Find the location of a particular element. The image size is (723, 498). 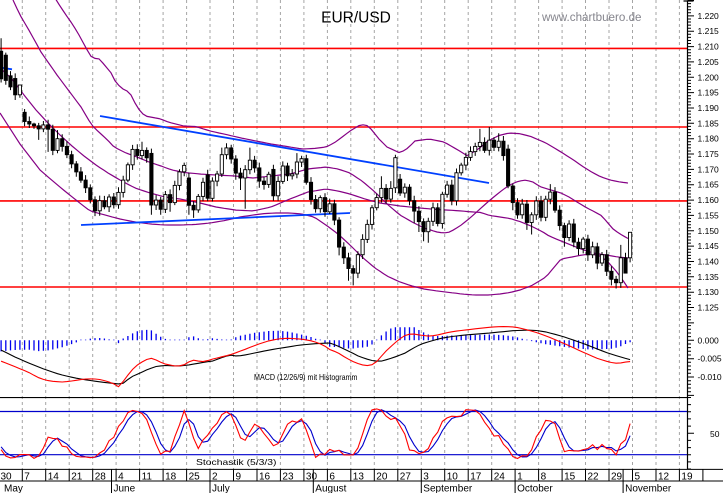

svg-text: 7 is located at coordinates (27, 477).